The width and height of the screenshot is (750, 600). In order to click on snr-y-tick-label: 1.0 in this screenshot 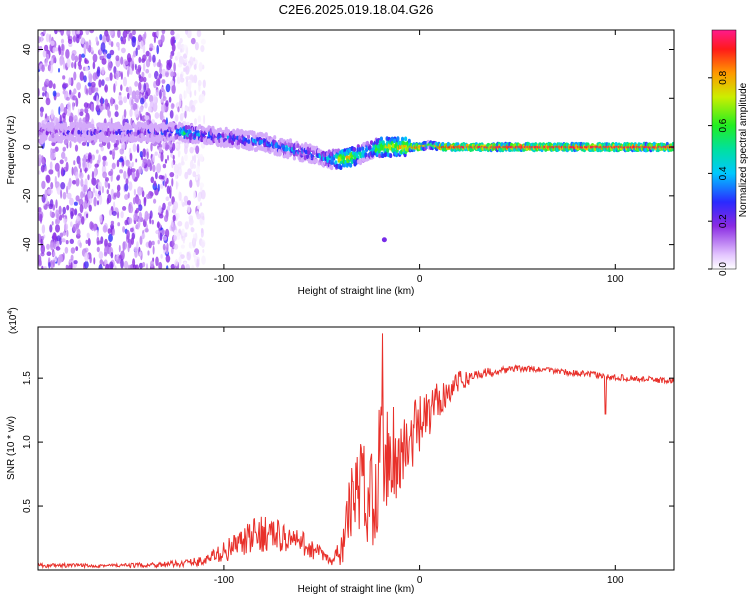, I will do `click(27, 442)`.